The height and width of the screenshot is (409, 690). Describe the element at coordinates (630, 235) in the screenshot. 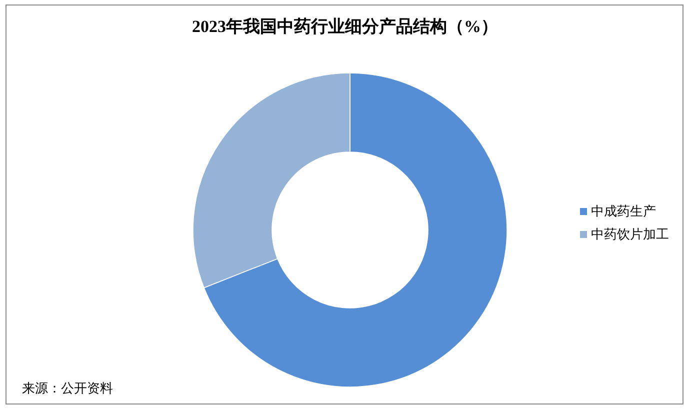

I see `legend-label: 中药饮片加工` at that location.